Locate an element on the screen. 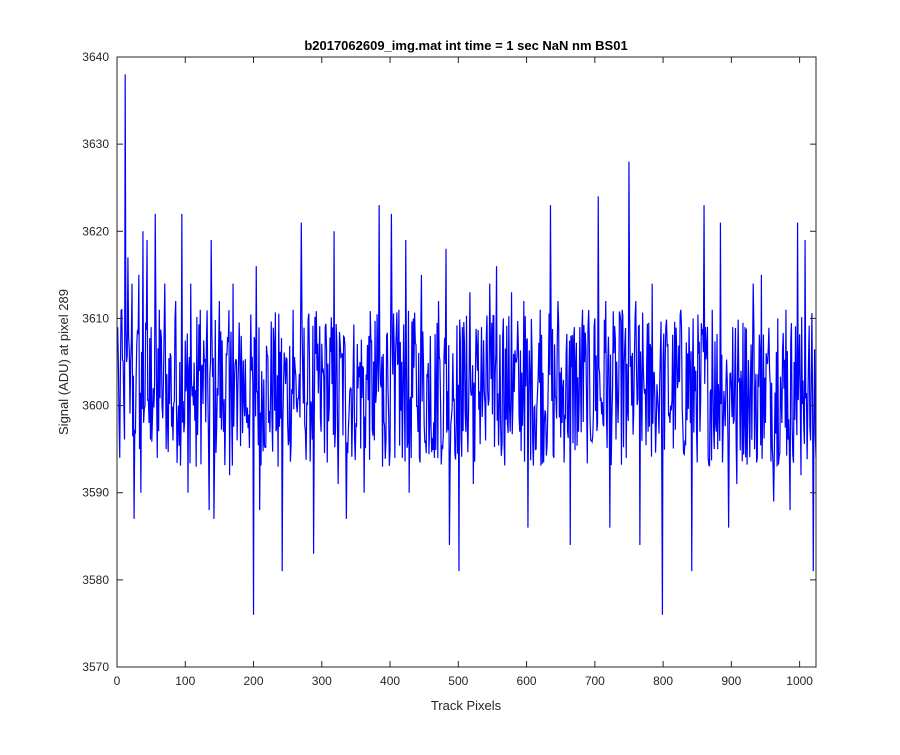 This screenshot has height=755, width=900. x-tick-label: 0 is located at coordinates (117, 681).